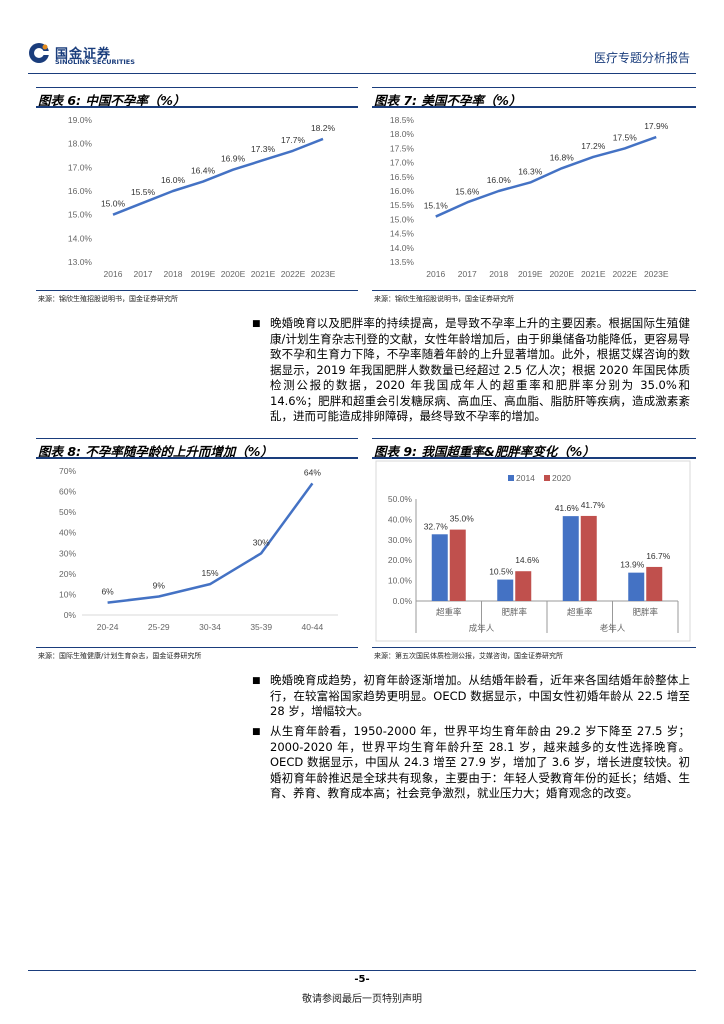 The width and height of the screenshot is (724, 1024). What do you see at coordinates (209, 573) in the screenshot?
I see `fig8-data-label: 15%` at bounding box center [209, 573].